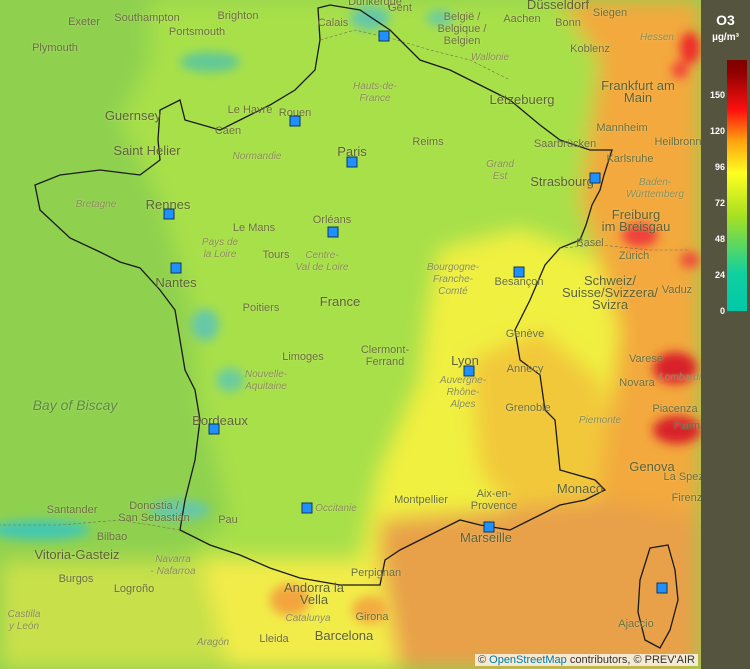  What do you see at coordinates (77, 554) in the screenshot?
I see `place-vitoria-gasteiz: Vitoria-Gasteiz` at bounding box center [77, 554].